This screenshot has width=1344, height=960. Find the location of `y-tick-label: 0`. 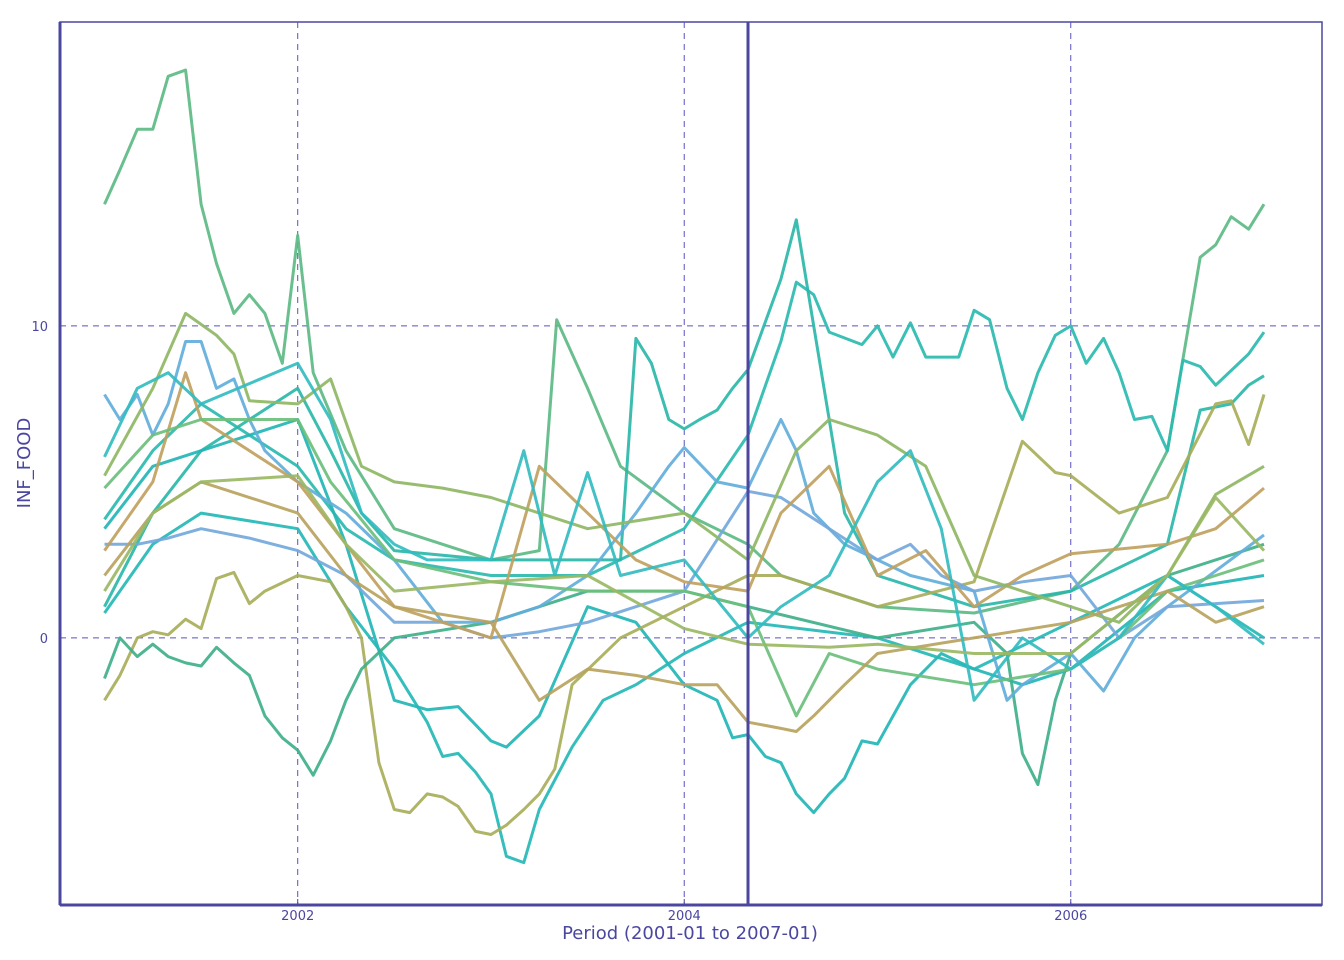

y-tick-label: 0 is located at coordinates (44, 639).